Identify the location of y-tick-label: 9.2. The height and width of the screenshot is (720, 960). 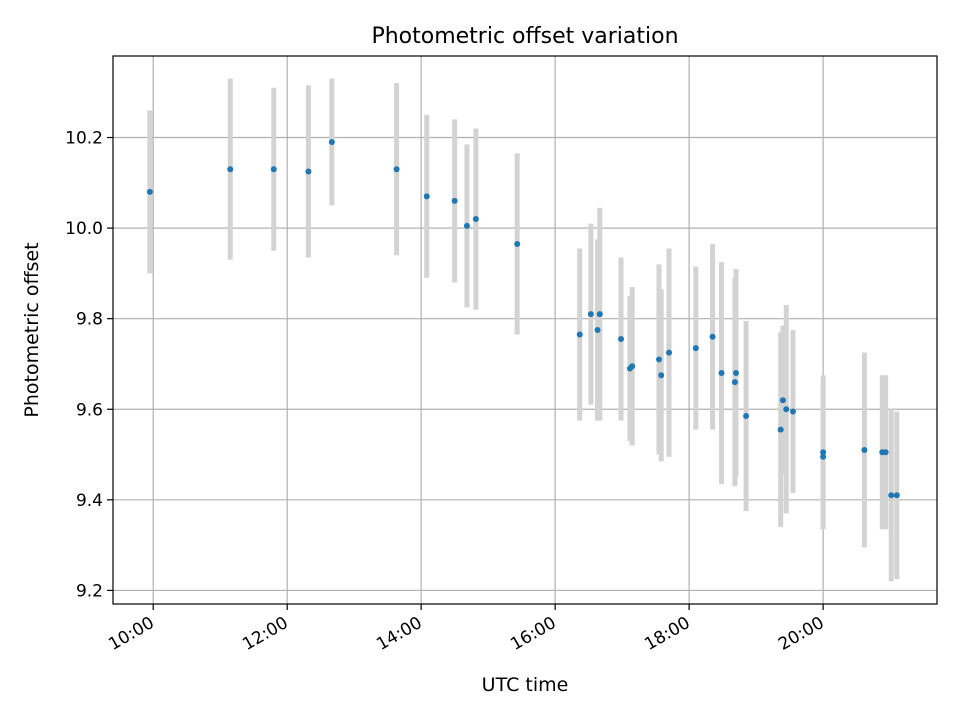
(89, 591).